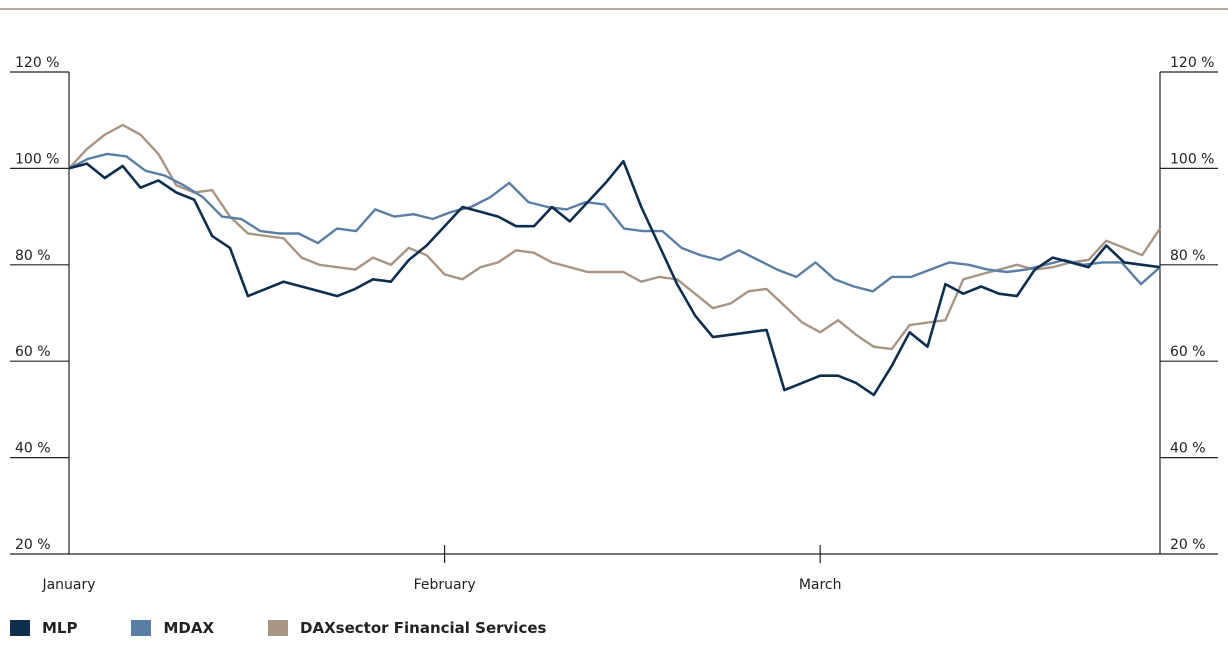  I want to click on y-tick-label-right: 20 %, so click(1188, 545).